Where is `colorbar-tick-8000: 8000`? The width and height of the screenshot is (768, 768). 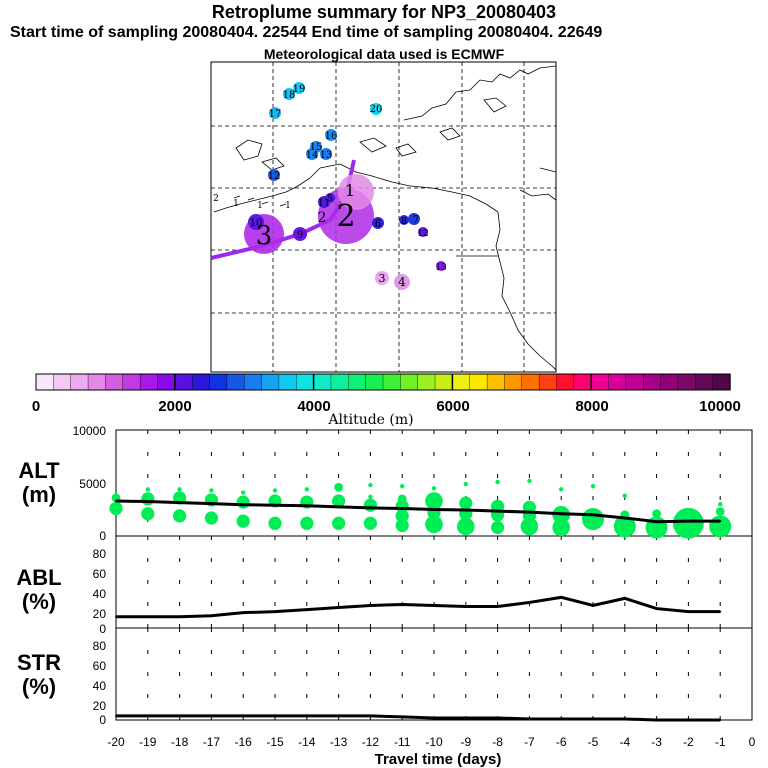 colorbar-tick-8000: 8000 is located at coordinates (591, 406).